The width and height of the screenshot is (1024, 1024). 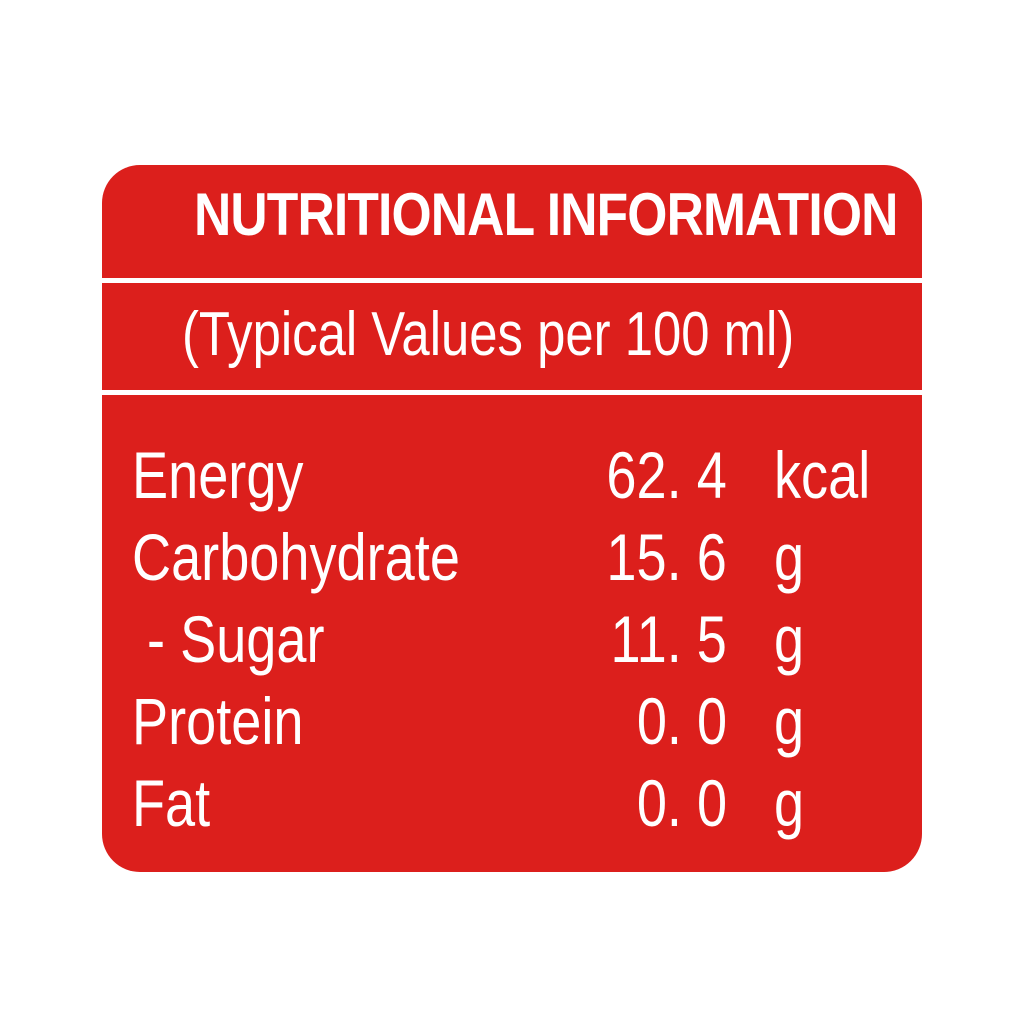 What do you see at coordinates (512, 280) in the screenshot?
I see `title-divider` at bounding box center [512, 280].